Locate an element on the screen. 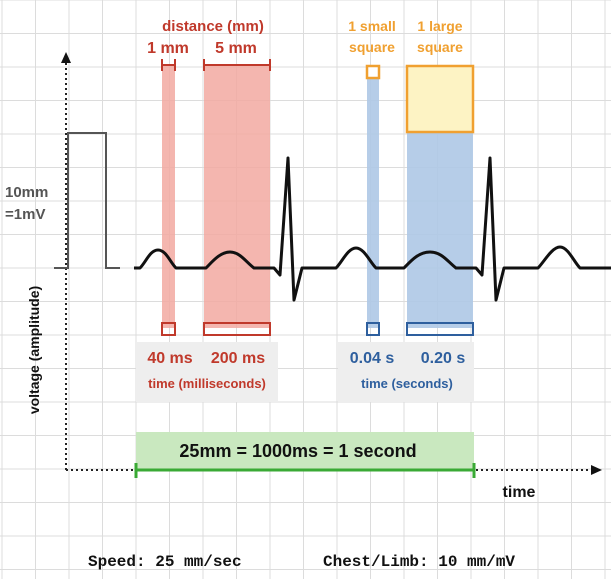 The width and height of the screenshot is (611, 579). five-mm-column is located at coordinates (237, 197).